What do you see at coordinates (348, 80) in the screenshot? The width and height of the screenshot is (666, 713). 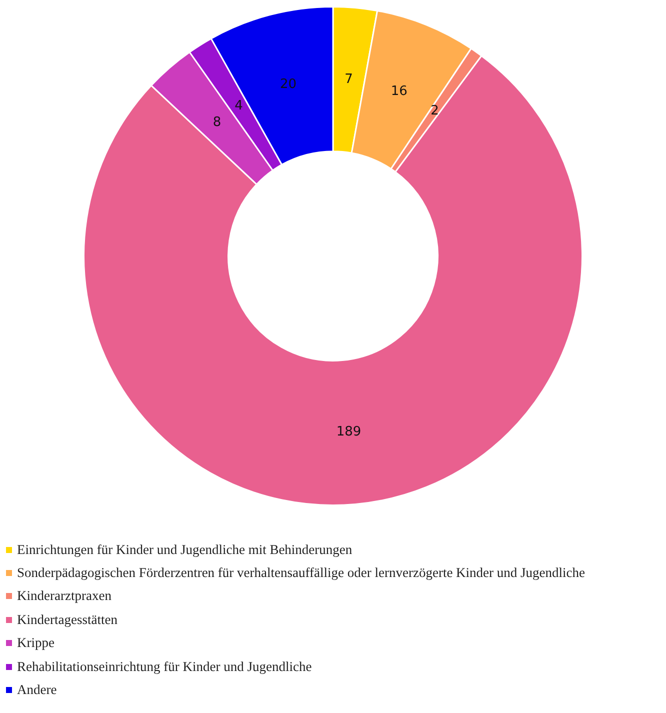 I see `data-label: 7` at bounding box center [348, 80].